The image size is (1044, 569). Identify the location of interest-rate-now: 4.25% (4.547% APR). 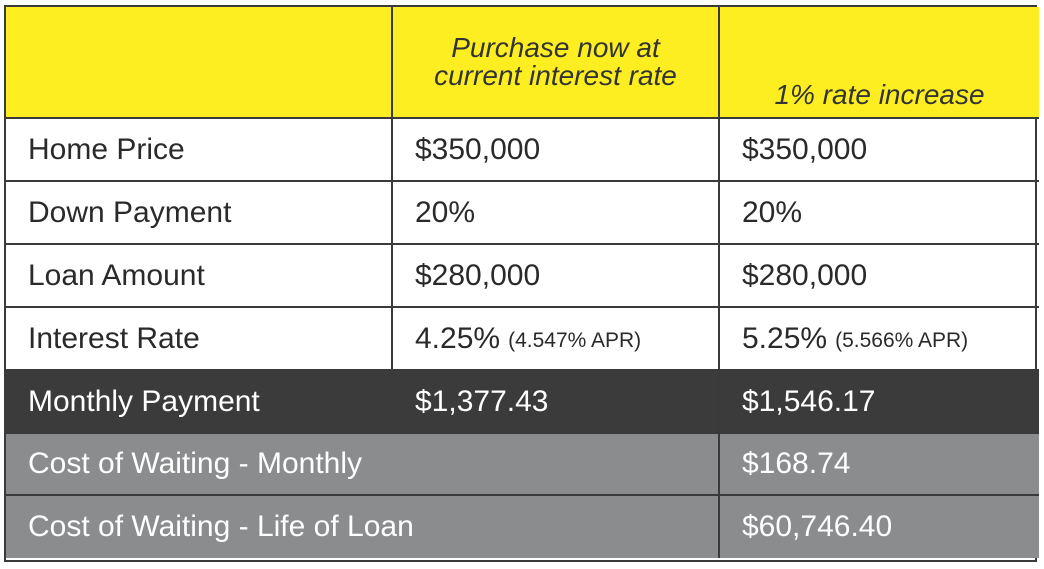
(556, 339).